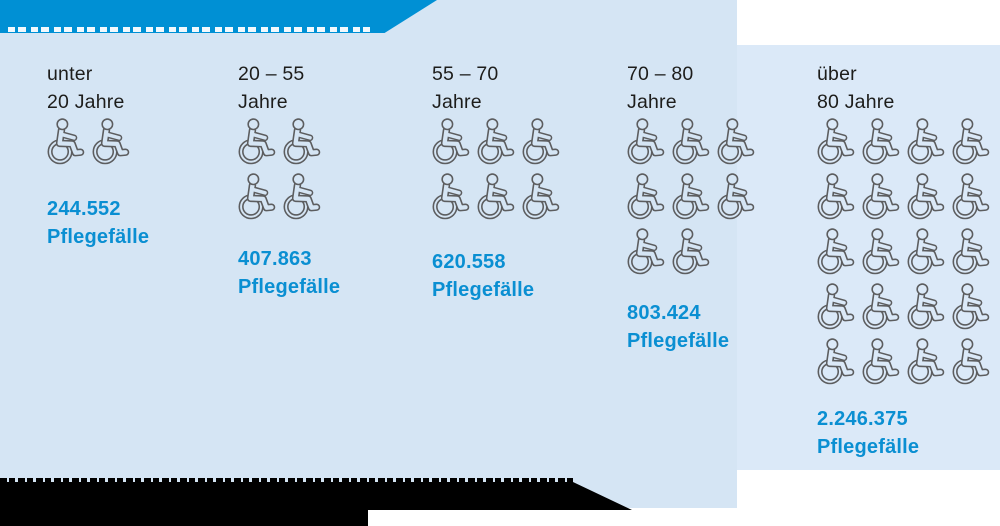  What do you see at coordinates (287, 480) in the screenshot?
I see `cropped-source-text` at bounding box center [287, 480].